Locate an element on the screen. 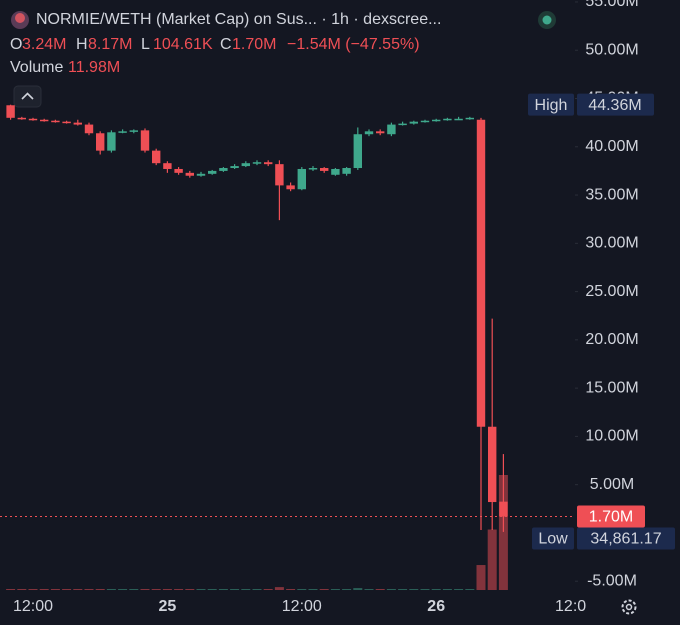 The image size is (680, 625). settings-icon is located at coordinates (629, 607).